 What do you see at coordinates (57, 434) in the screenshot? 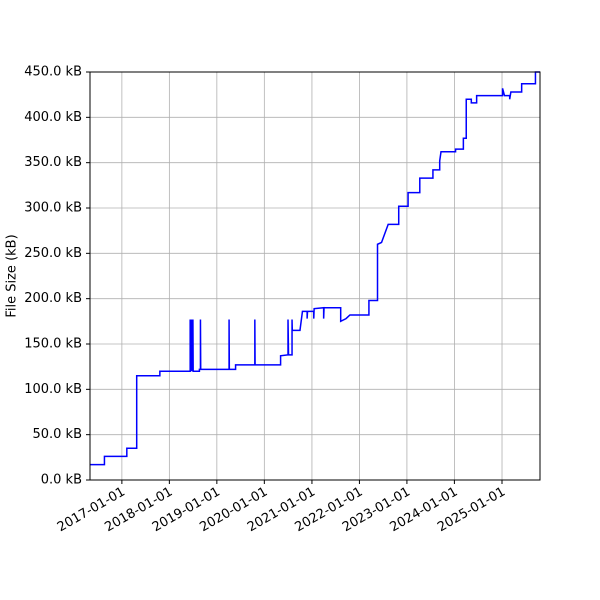
I see `y-tick-label: 50.0 kB` at bounding box center [57, 434].